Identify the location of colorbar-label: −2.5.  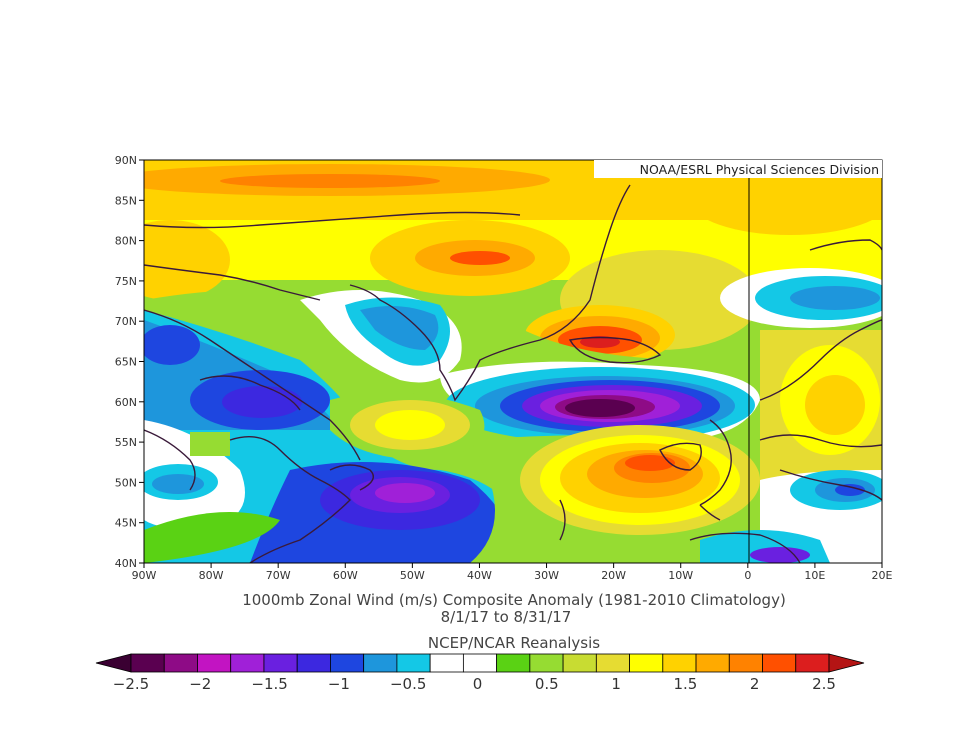
(131, 684).